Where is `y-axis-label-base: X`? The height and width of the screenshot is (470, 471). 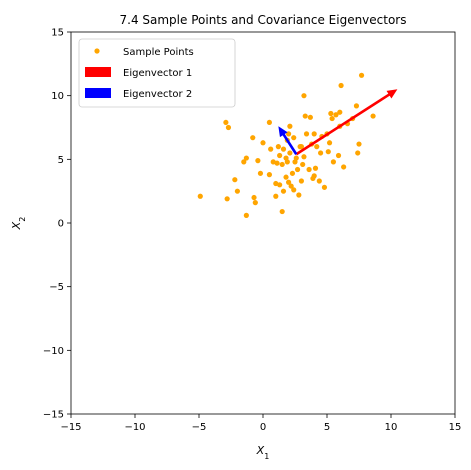 y-axis-label-base: X is located at coordinates (16, 225).